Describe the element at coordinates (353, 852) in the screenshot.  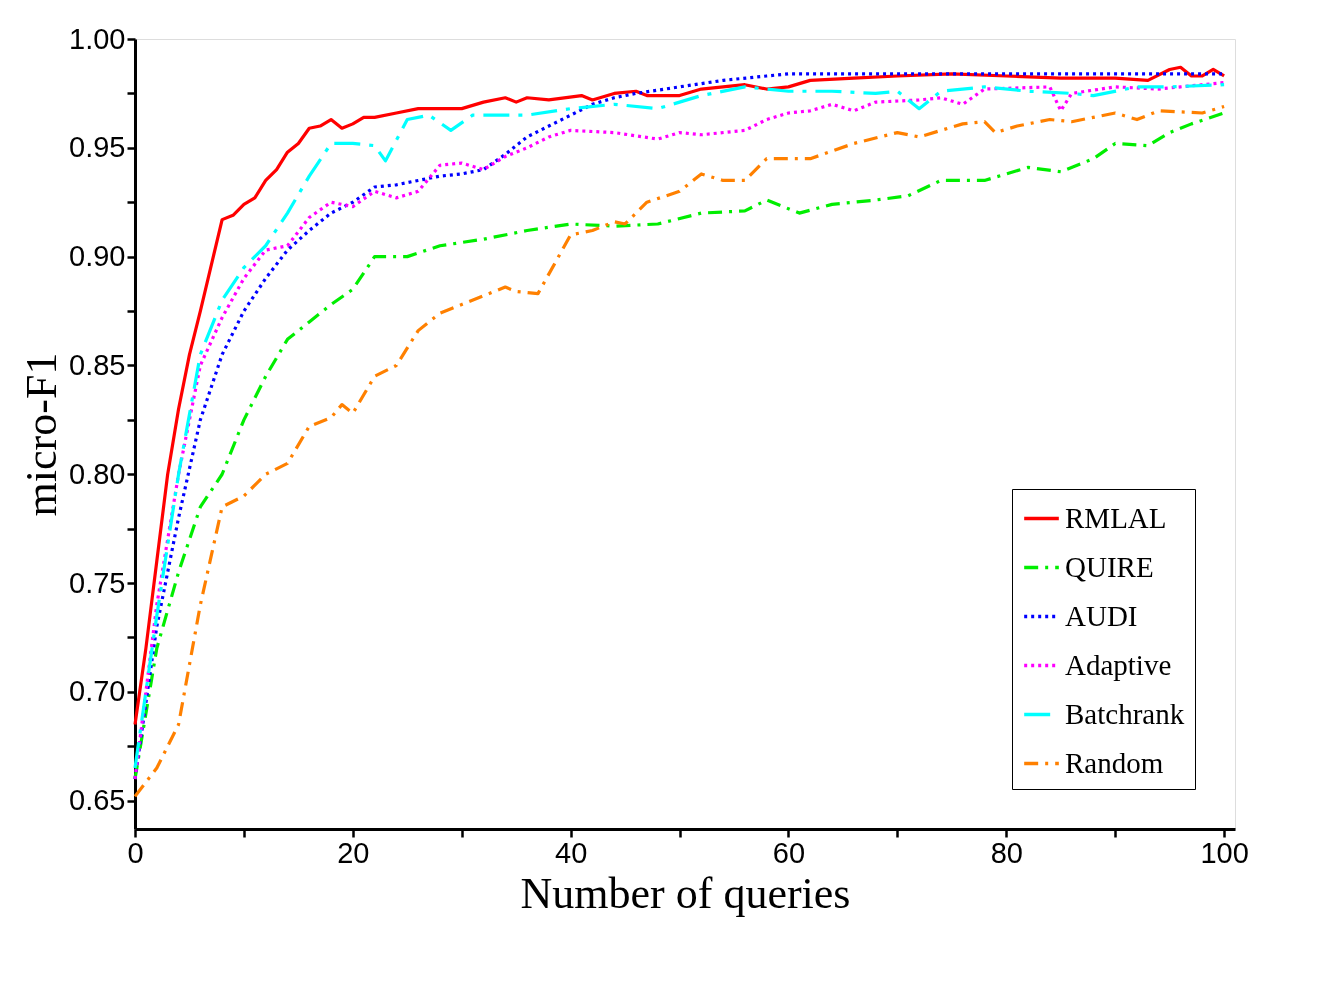
I see `x-tick-label: 20` at that location.